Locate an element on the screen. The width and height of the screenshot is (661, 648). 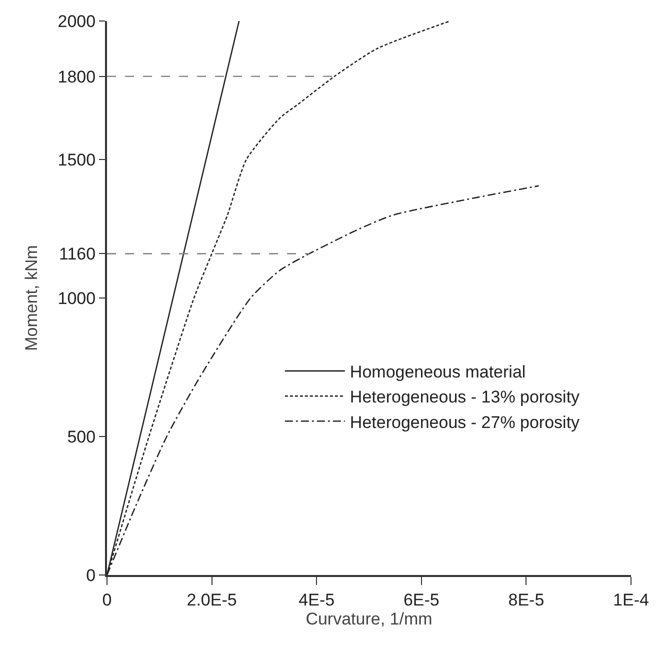
x-tick-label: 4E-5 is located at coordinates (316, 600).